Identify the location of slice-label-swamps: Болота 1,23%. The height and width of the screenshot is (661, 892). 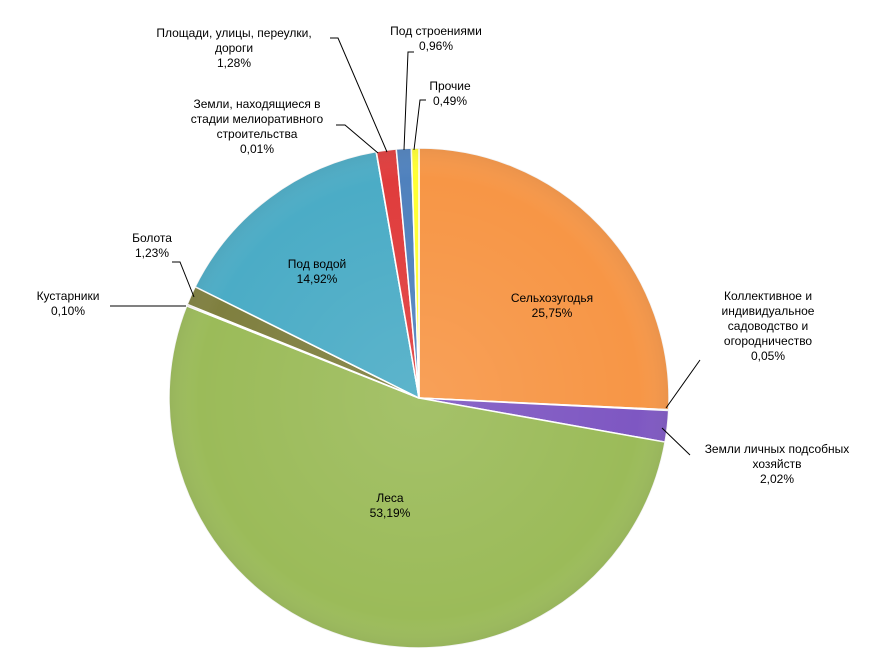
(152, 245).